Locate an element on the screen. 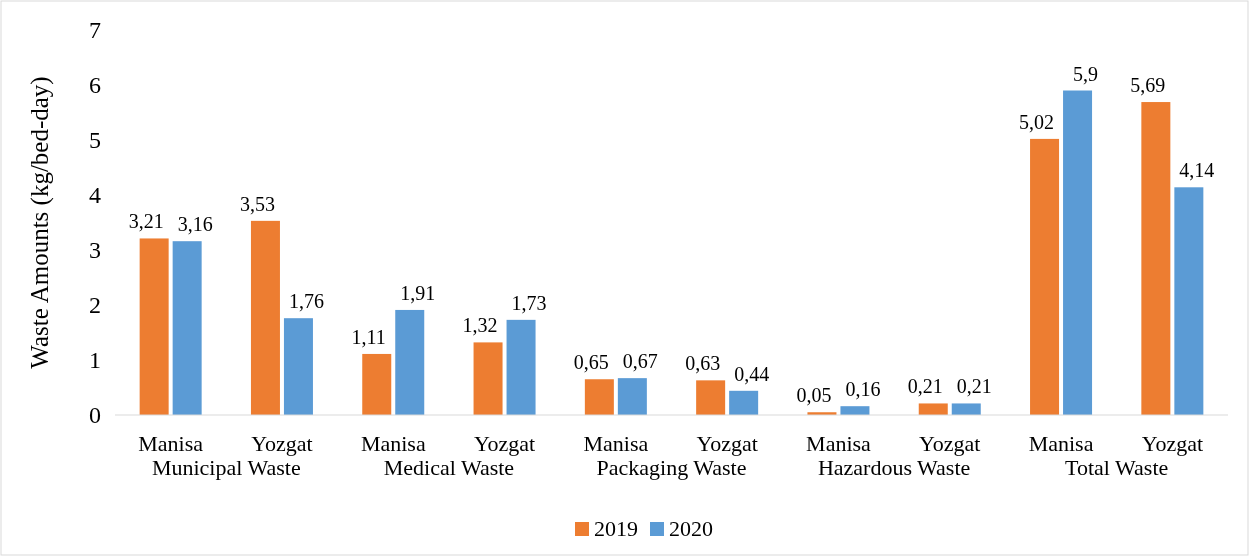 The width and height of the screenshot is (1249, 556). y-axis-title: Waste Amounts (kg/bed-day) is located at coordinates (40, 222).